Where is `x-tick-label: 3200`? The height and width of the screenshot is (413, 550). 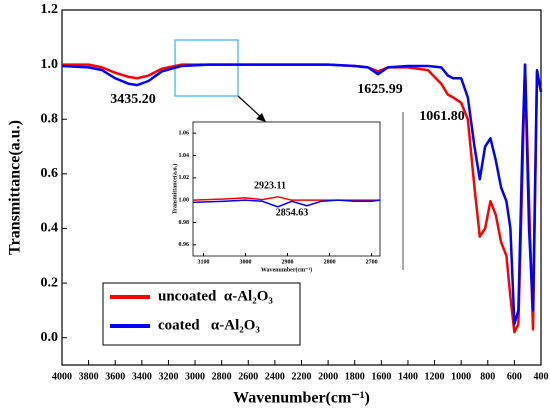
x-tick-label: 3200 is located at coordinates (168, 376).